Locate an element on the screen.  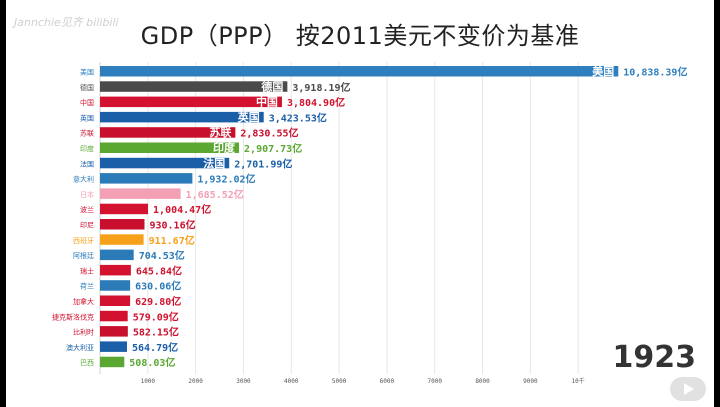
value-label: 629.80亿 is located at coordinates (158, 301).